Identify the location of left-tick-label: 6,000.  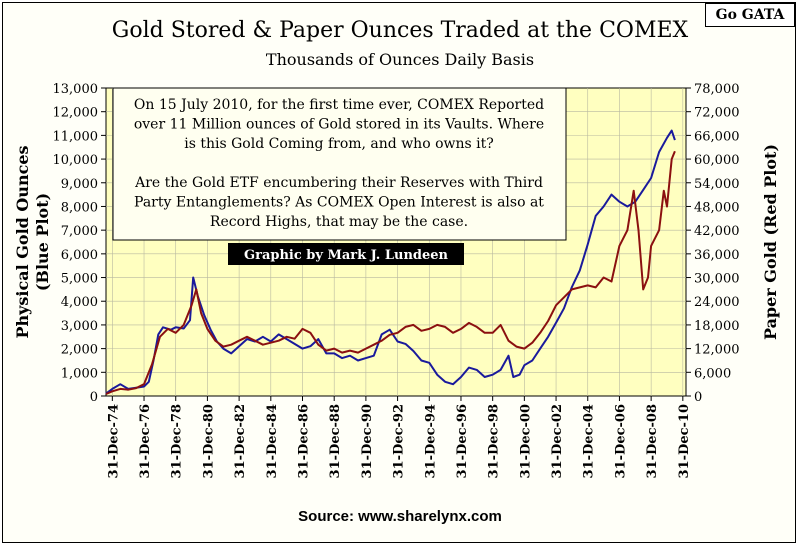
(79, 255).